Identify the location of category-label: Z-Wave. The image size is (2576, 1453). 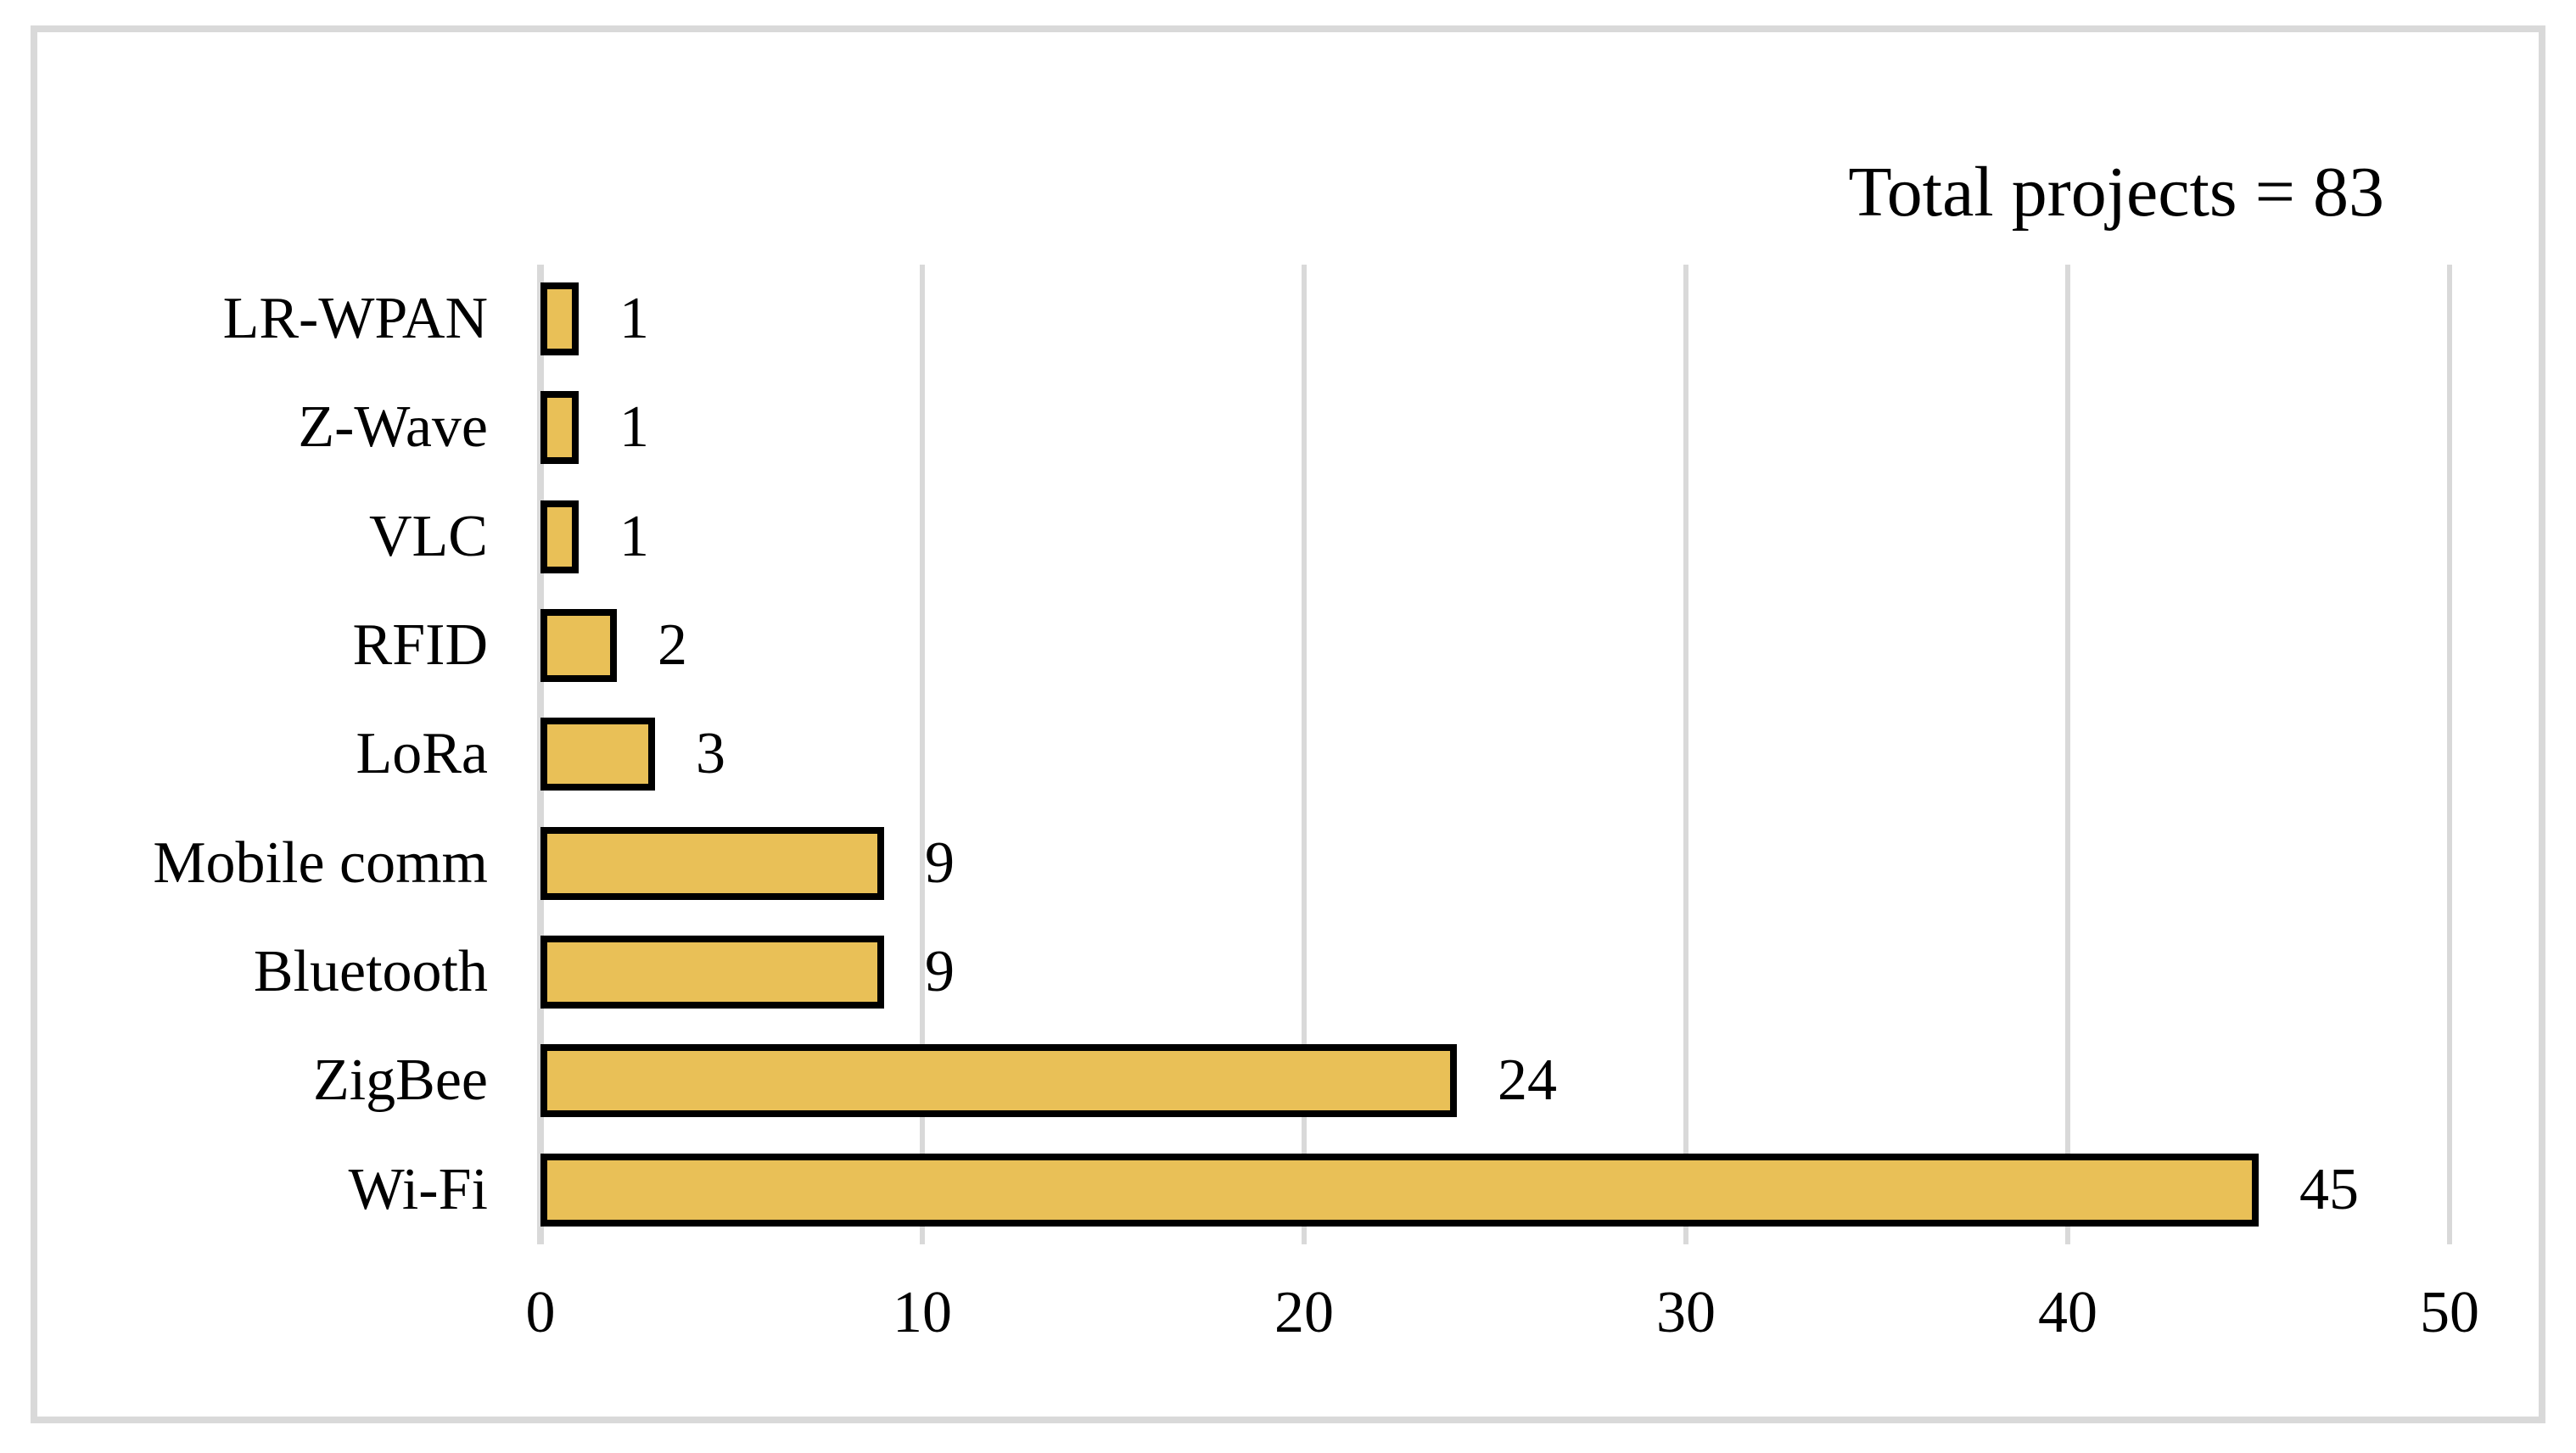
(393, 427).